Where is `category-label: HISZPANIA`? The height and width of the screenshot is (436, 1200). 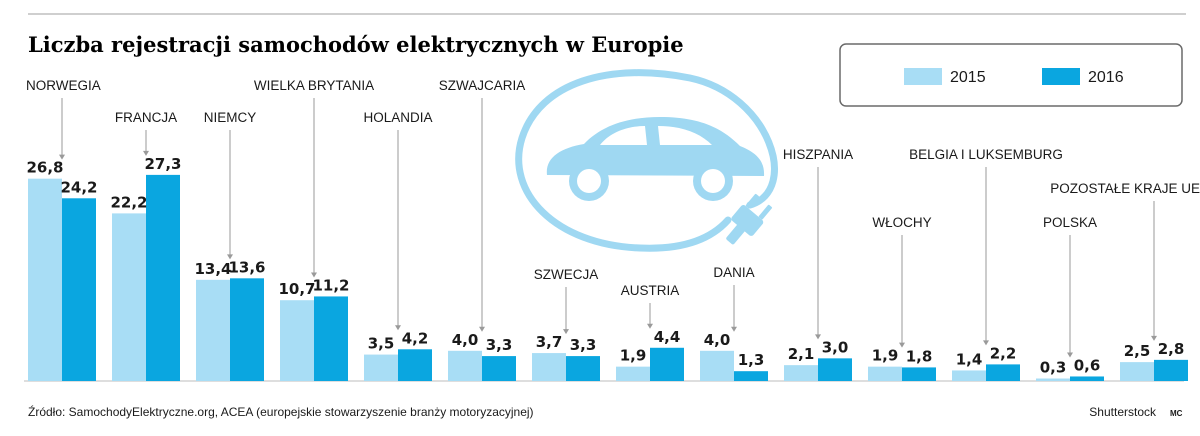 category-label: HISZPANIA is located at coordinates (818, 154).